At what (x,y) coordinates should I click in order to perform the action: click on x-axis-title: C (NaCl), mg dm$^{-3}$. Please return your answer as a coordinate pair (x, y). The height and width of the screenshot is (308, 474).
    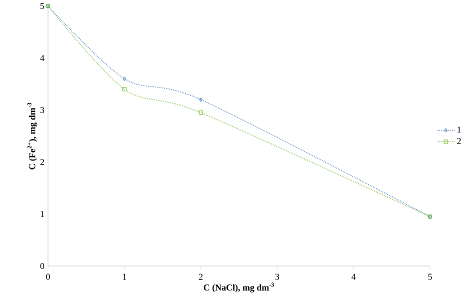
    Looking at the image, I should click on (239, 287).